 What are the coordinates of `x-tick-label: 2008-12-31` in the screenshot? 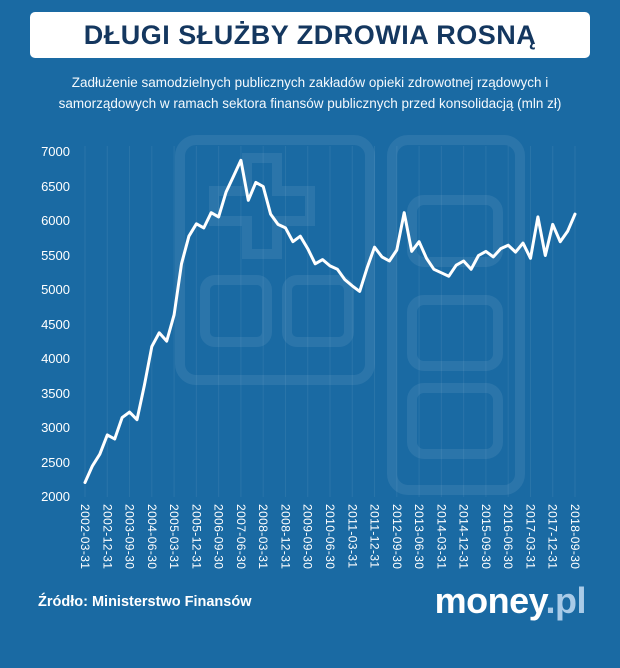 It's located at (285, 537).